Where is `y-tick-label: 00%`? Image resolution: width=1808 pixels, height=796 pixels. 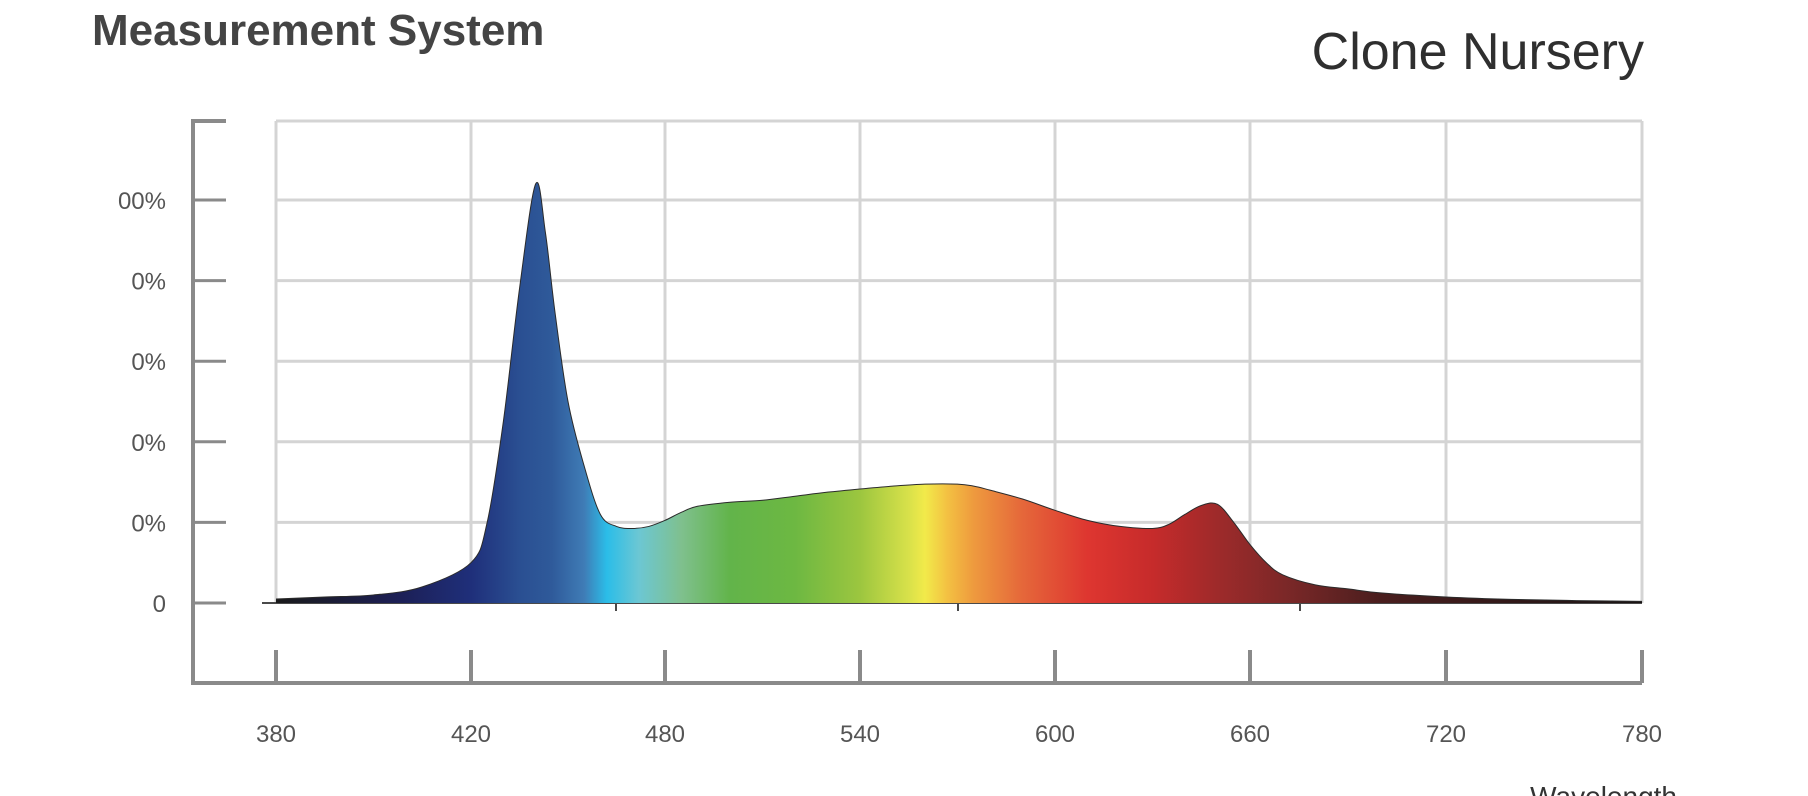
y-tick-label: 00% is located at coordinates (142, 201).